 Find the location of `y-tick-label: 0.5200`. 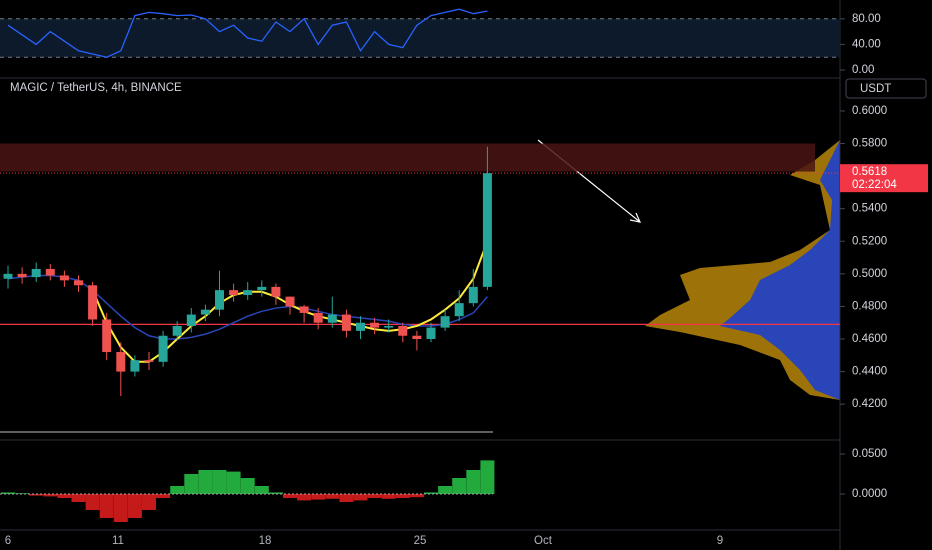

y-tick-label: 0.5200 is located at coordinates (869, 241).